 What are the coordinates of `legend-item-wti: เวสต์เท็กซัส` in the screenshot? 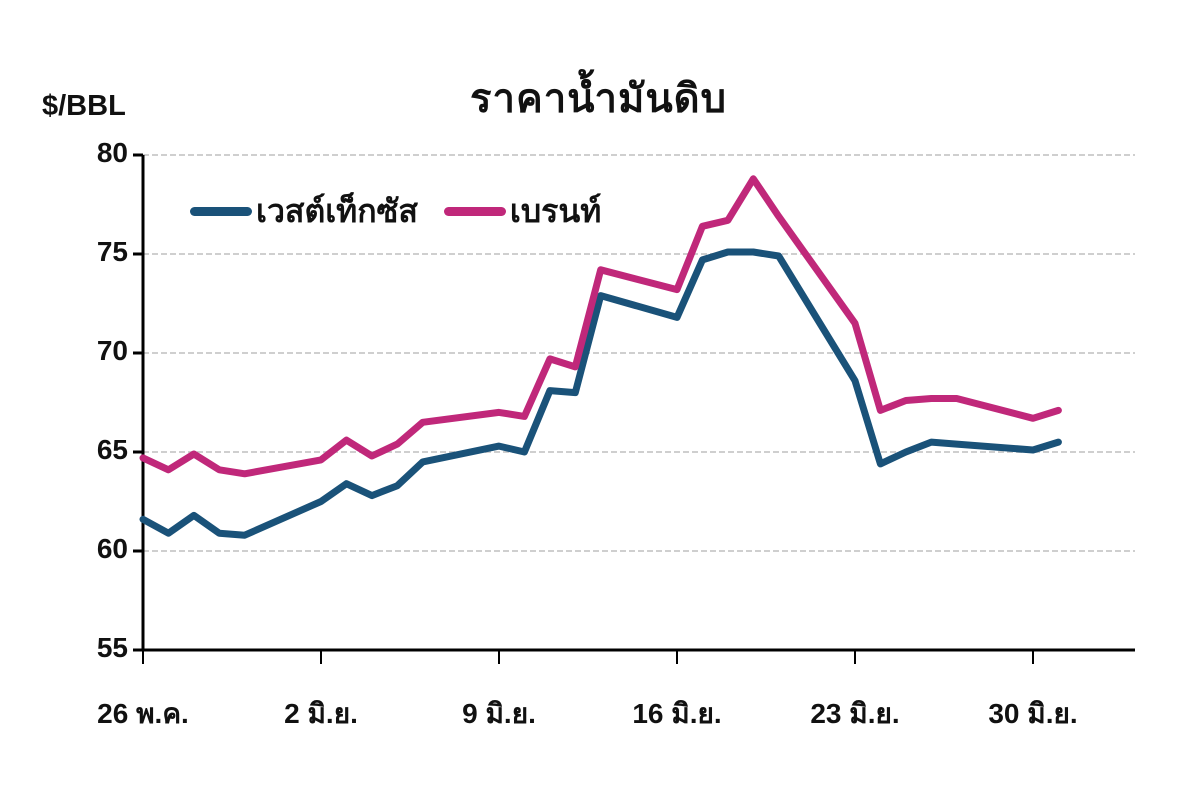 It's located at (304, 211).